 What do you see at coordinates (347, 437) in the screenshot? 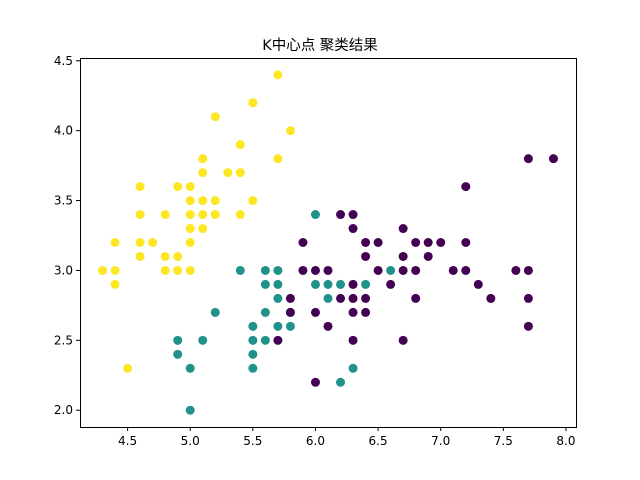
I see `x-axis: 4.5 5.0 5.5 6.0 6.5 7.0 7.5 8.0` at bounding box center [347, 437].